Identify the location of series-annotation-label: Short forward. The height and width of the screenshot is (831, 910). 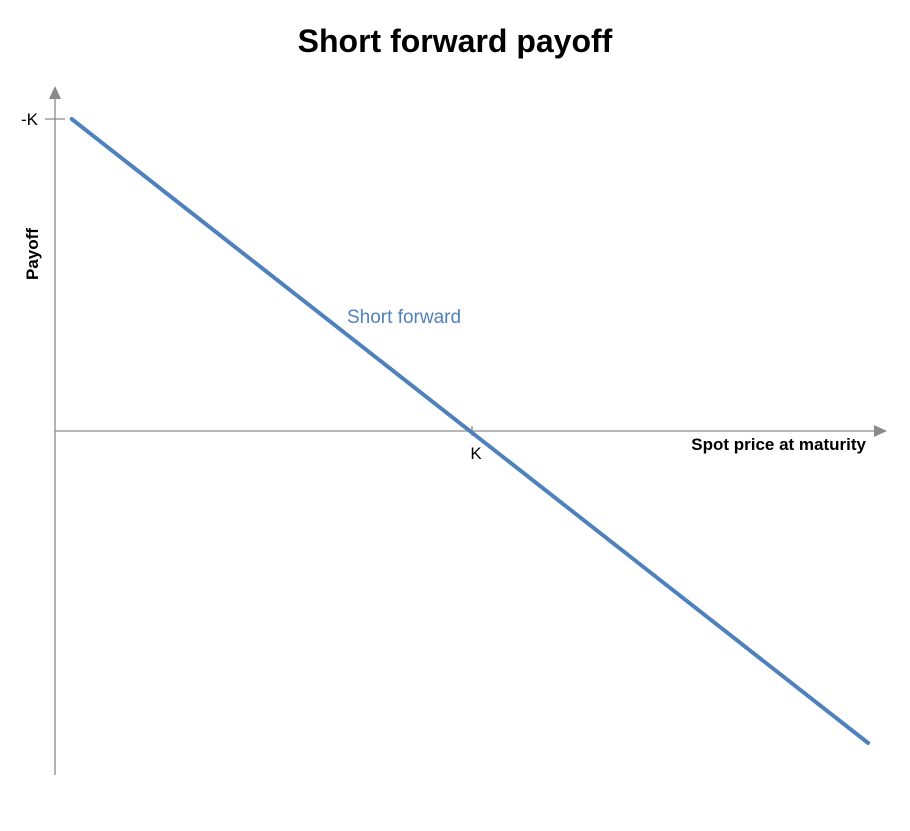
(404, 317).